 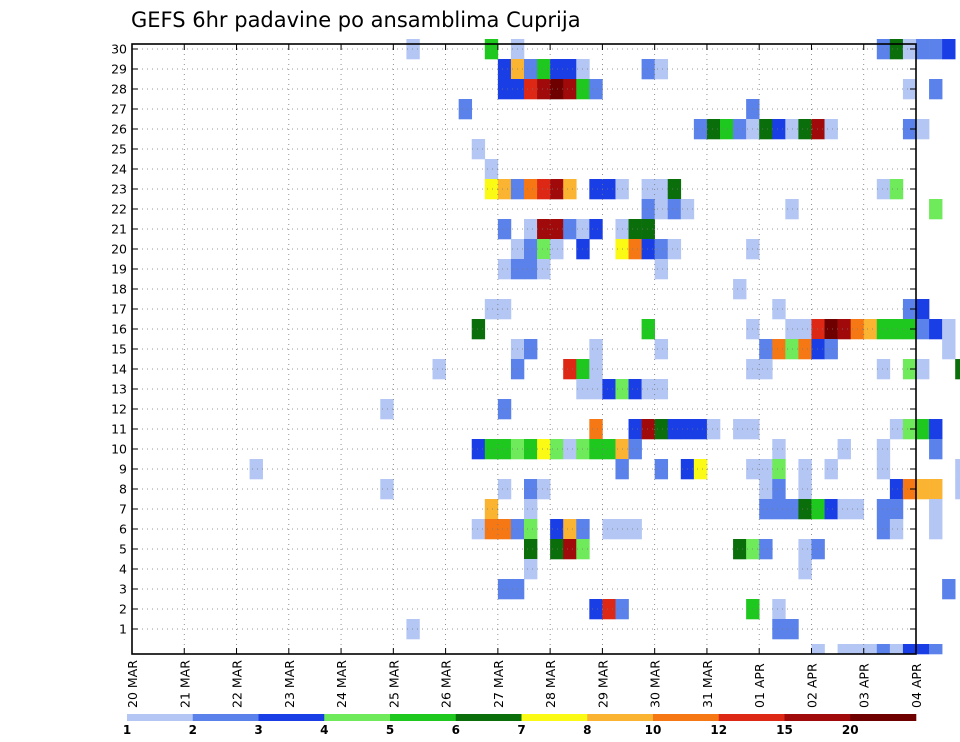 I want to click on y-tick-label: 30, so click(x=119, y=49).